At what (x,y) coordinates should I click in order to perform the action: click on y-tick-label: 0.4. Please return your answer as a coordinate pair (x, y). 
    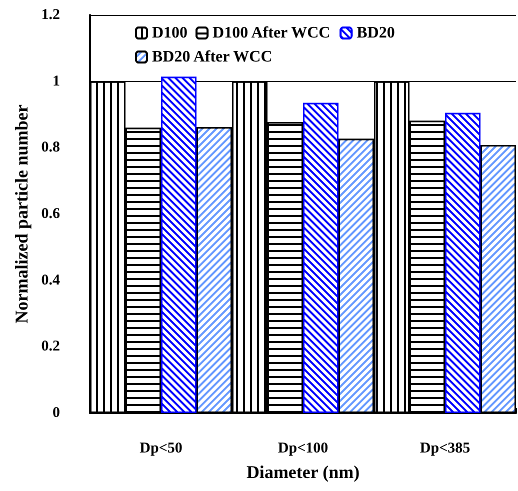
    Looking at the image, I should click on (50, 280).